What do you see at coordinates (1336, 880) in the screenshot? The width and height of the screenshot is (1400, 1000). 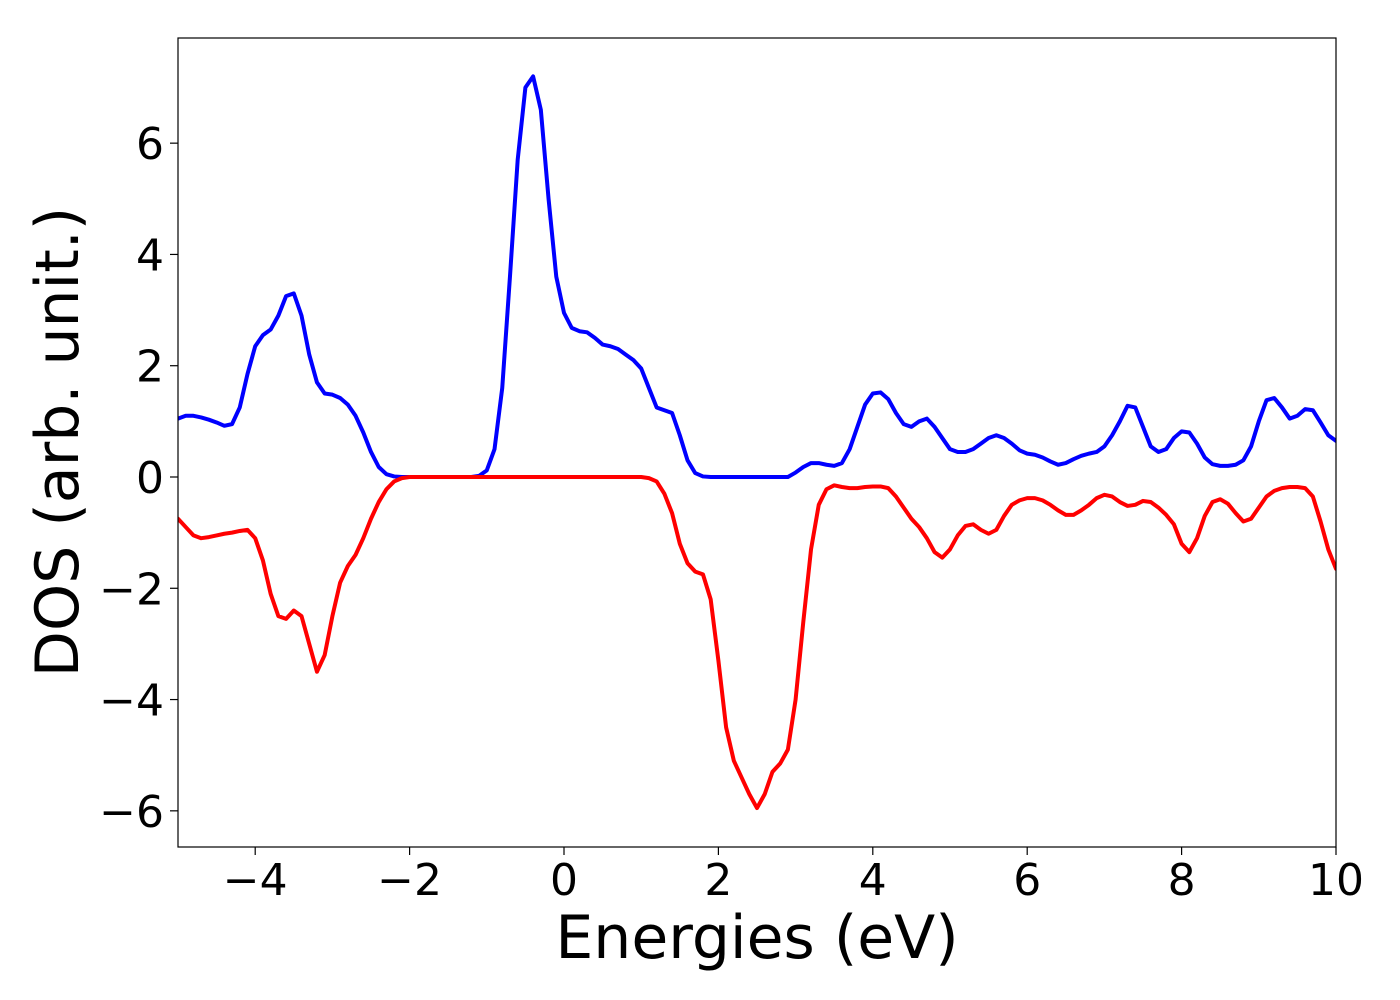 I see `x-tick-label: 10` at bounding box center [1336, 880].